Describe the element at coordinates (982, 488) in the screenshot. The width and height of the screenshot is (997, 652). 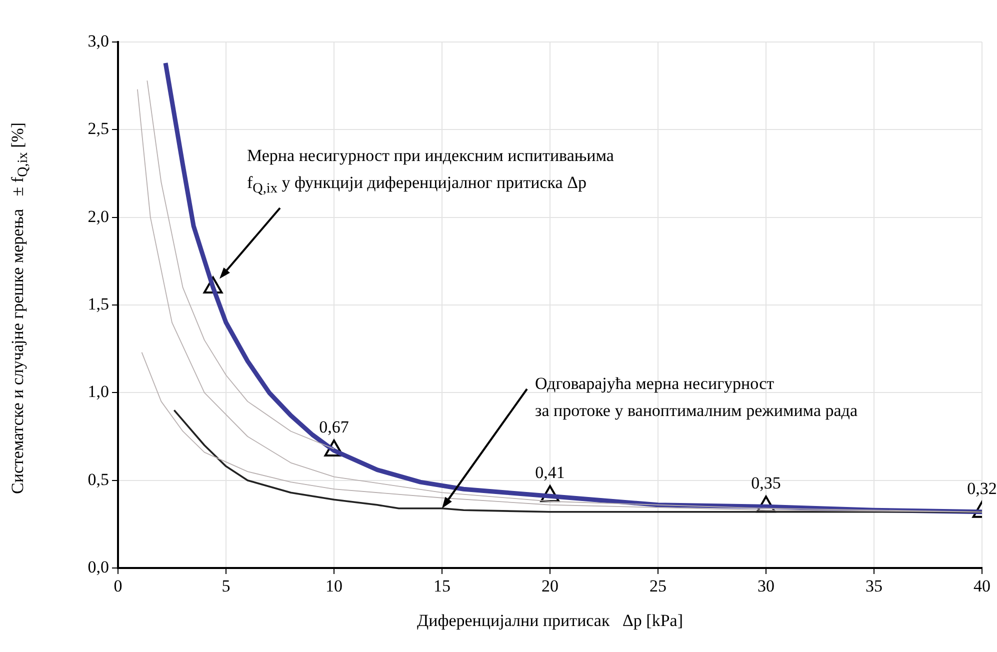
I see `data-label: 0,32` at that location.